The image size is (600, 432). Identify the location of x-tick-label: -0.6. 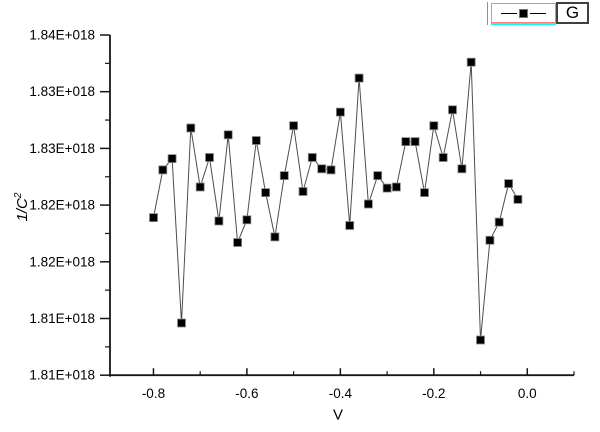
(246, 393).